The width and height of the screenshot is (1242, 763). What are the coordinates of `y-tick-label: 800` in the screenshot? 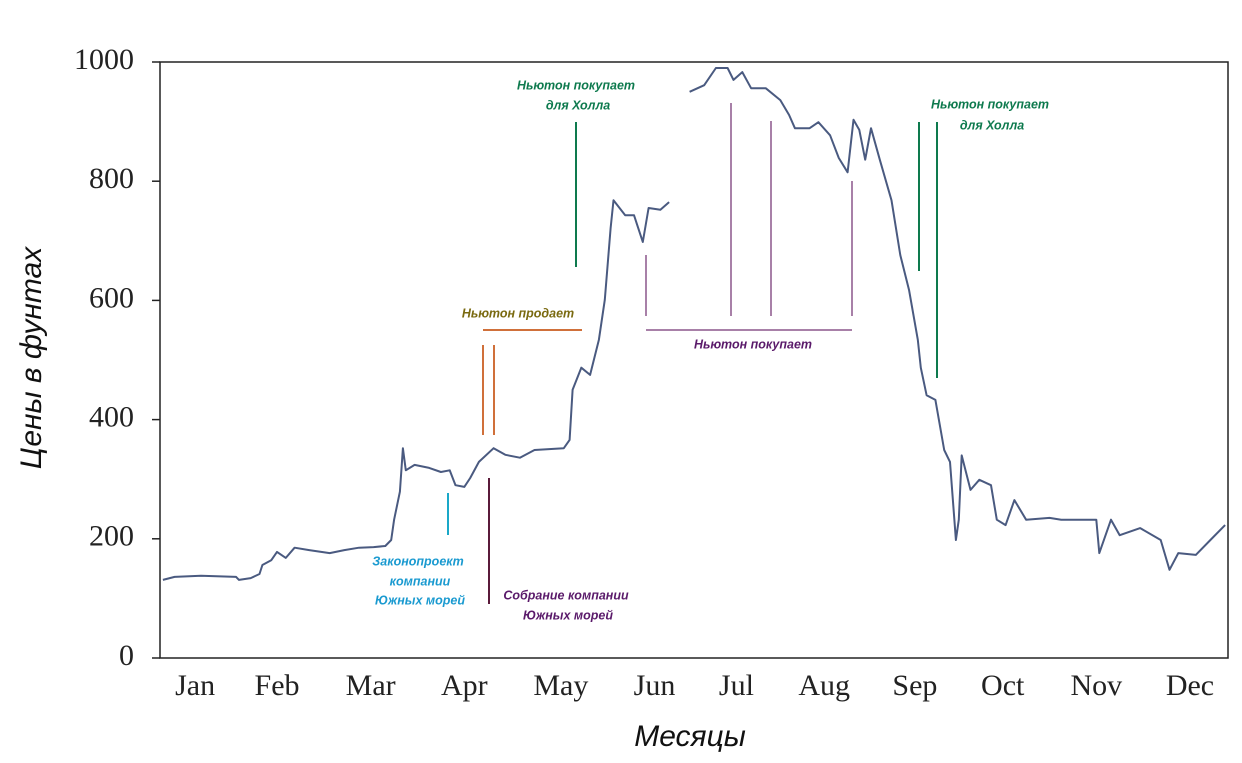 It's located at (111, 178).